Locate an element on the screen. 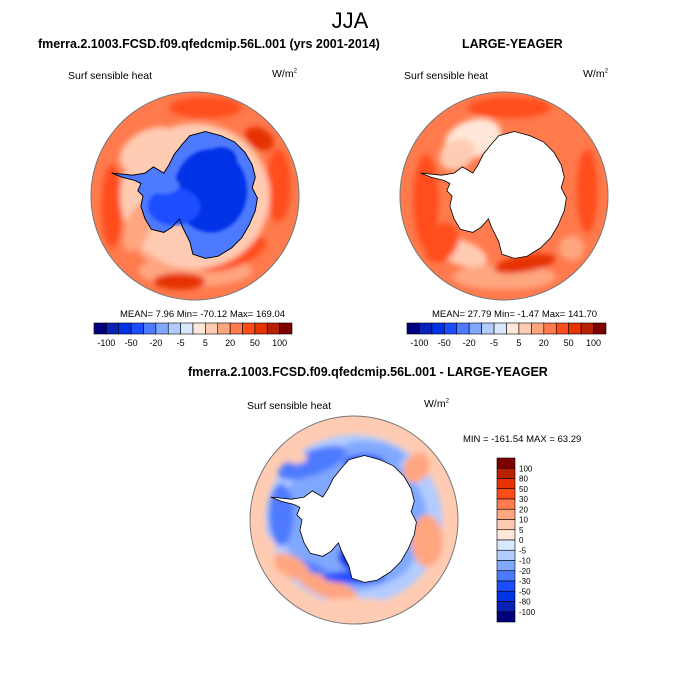 The image size is (700, 700). colorbar-tick-label: 0 is located at coordinates (521, 540).